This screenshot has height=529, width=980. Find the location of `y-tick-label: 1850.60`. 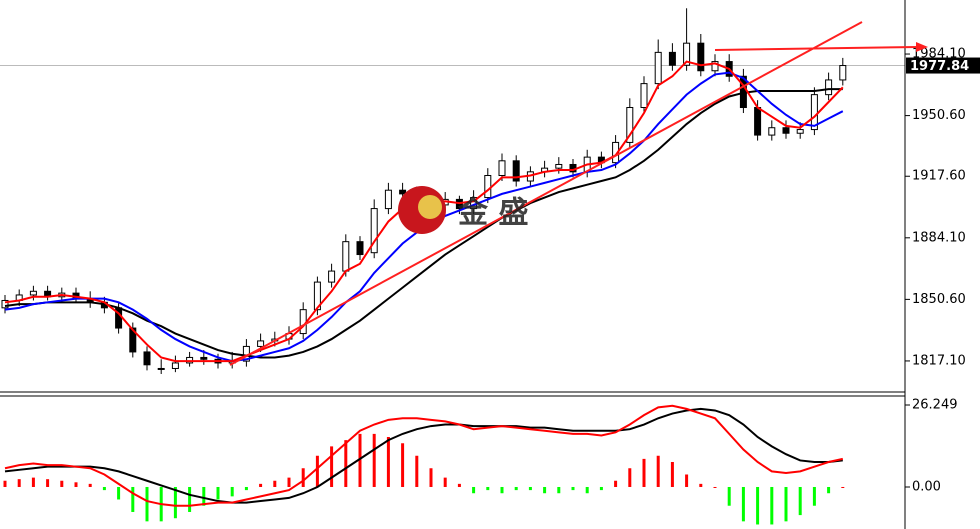

y-tick-label: 1850.60 is located at coordinates (939, 299).